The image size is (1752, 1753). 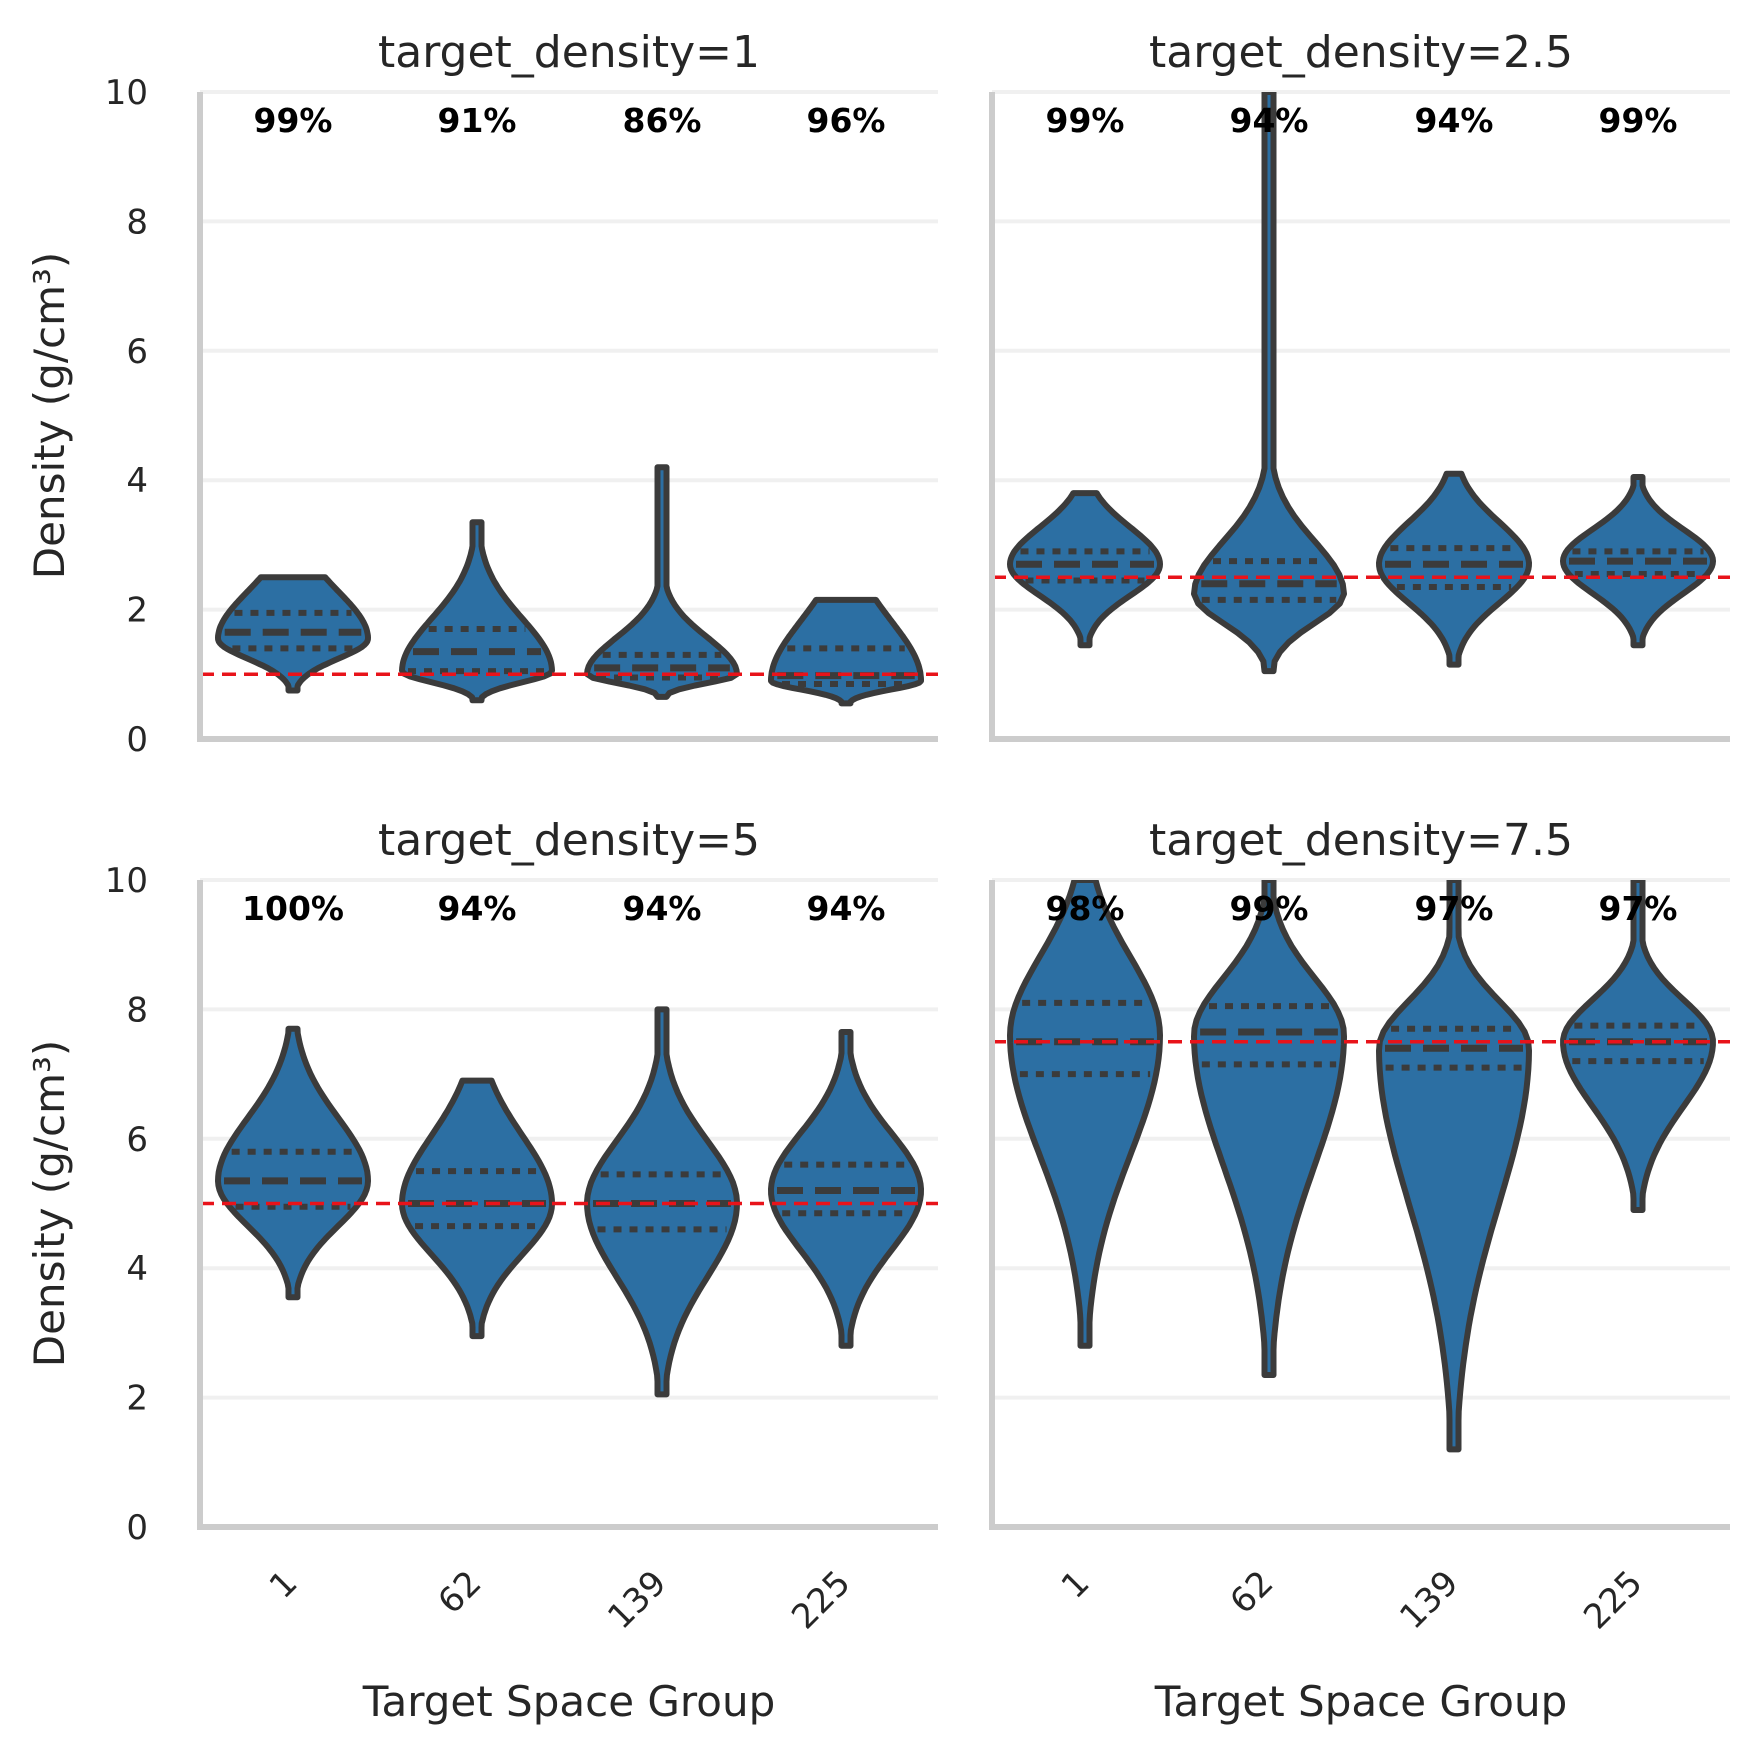 What do you see at coordinates (293, 908) in the screenshot?
I see `percent-label: 100%` at bounding box center [293, 908].